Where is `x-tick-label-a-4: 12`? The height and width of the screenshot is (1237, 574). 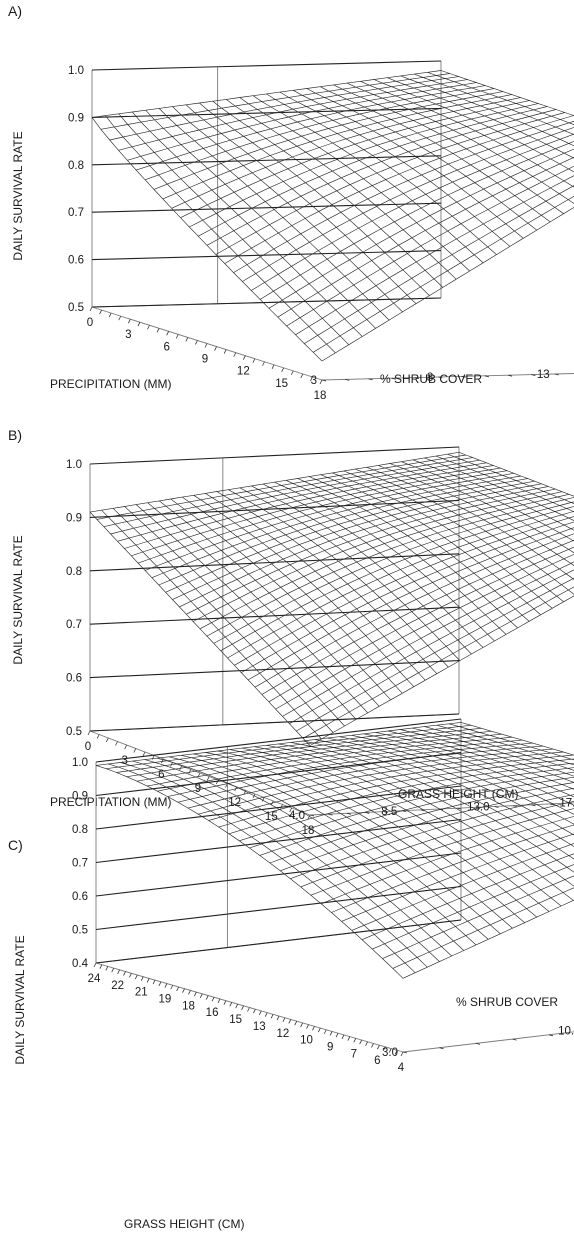
x-tick-label-a-4: 12 is located at coordinates (243, 372).